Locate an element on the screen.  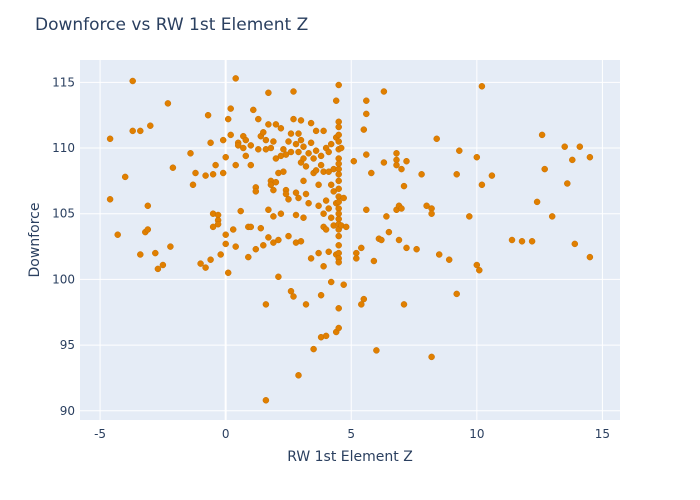
x-tick-label: 15 is located at coordinates (602, 434).